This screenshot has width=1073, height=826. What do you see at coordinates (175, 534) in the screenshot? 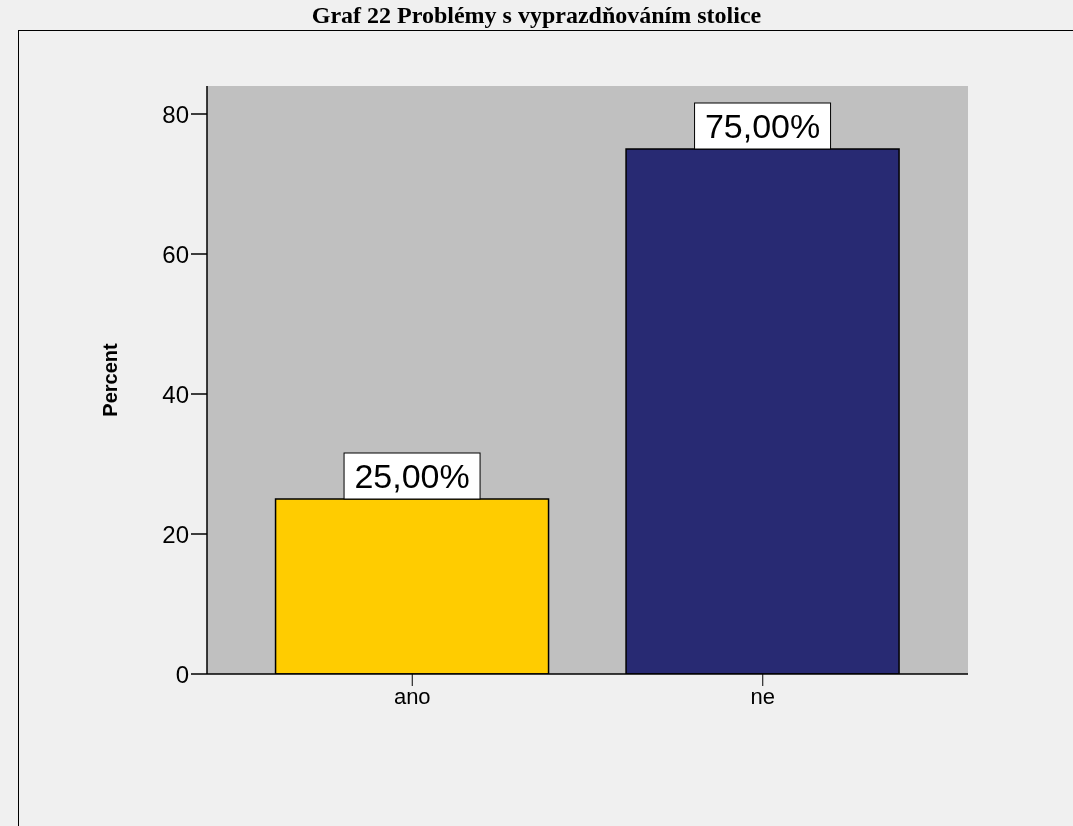
I see `y-tick-label: 20` at bounding box center [175, 534].